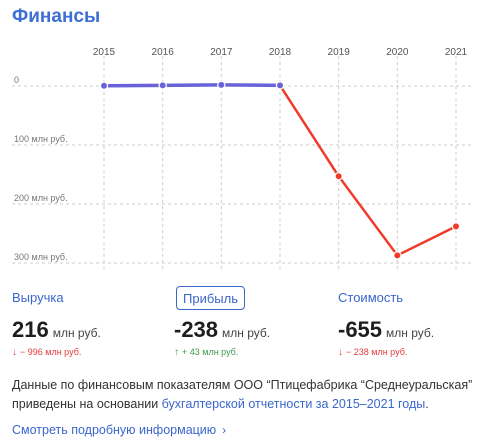  What do you see at coordinates (339, 52) in the screenshot?
I see `x-tick-label: 2019` at bounding box center [339, 52].